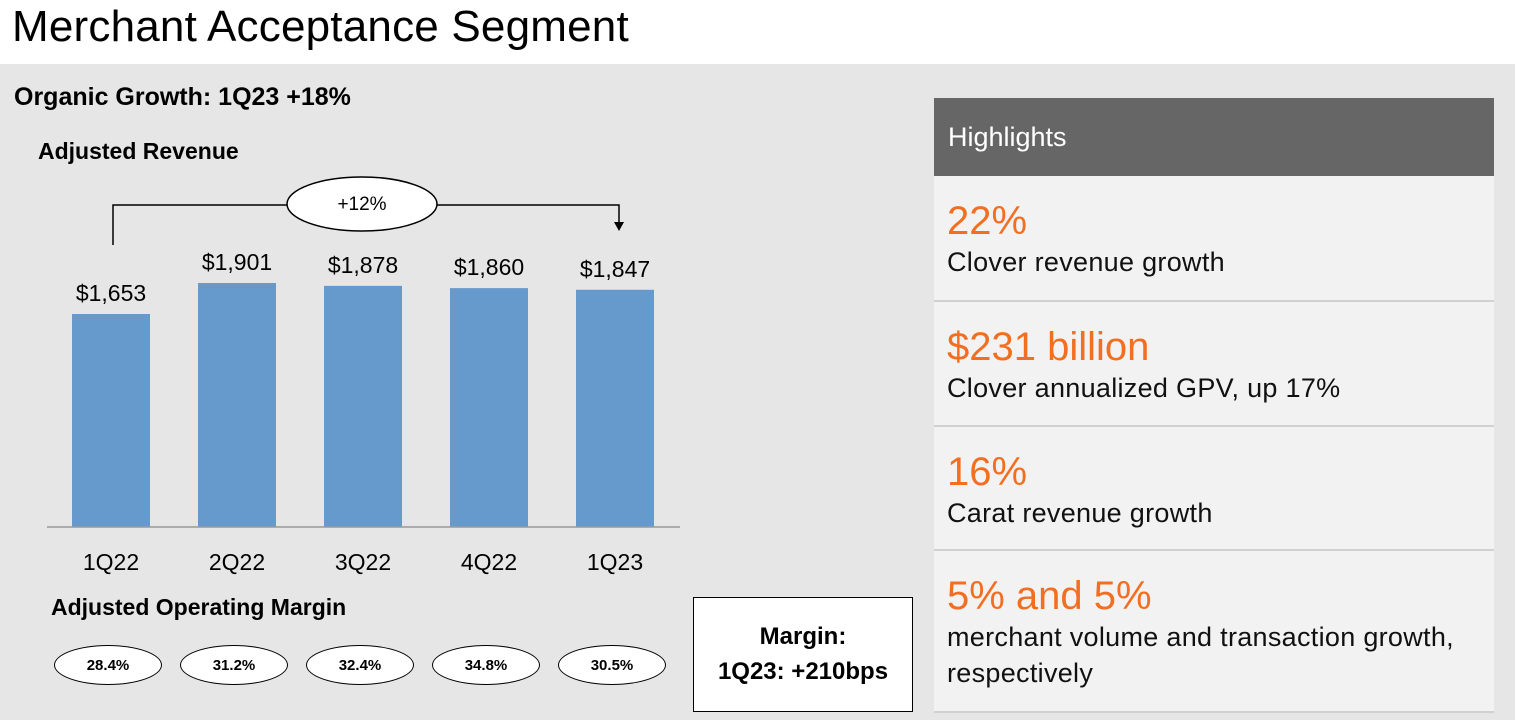  What do you see at coordinates (363, 265) in the screenshot?
I see `bar-value-label: $1,878` at bounding box center [363, 265].